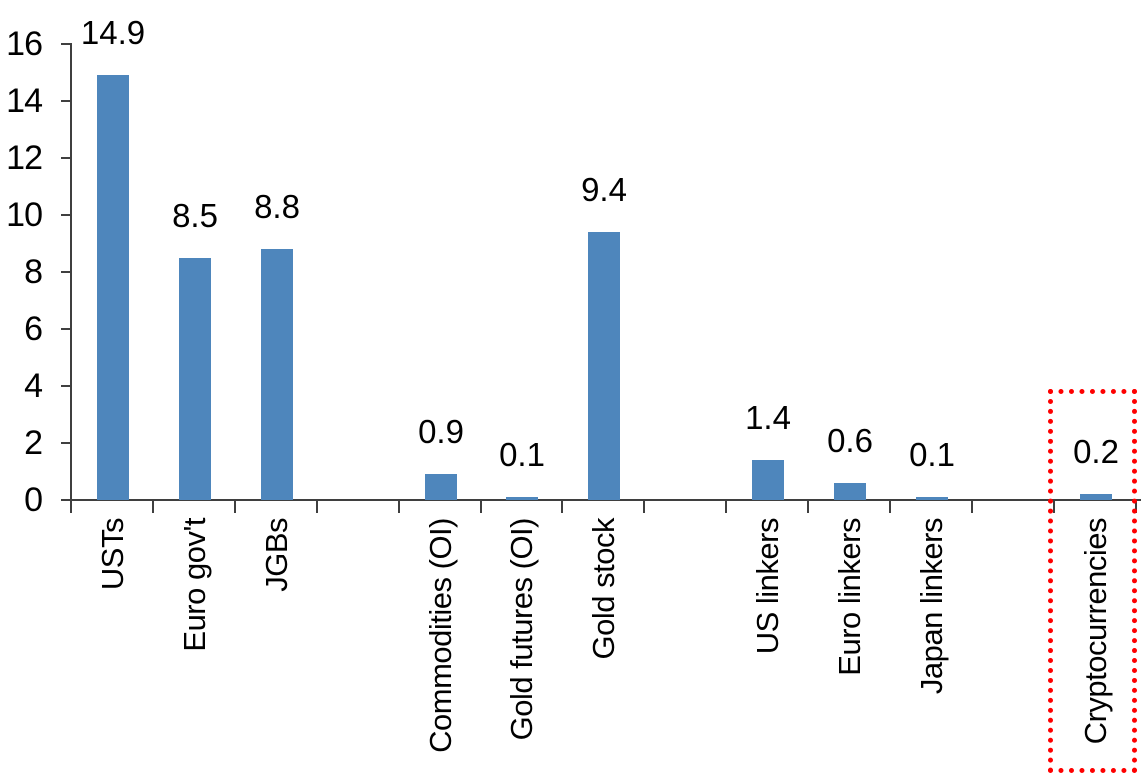 The height and width of the screenshot is (780, 1146). What do you see at coordinates (603, 589) in the screenshot?
I see `x-category-label-gold-stock: Gold stock` at bounding box center [603, 589].